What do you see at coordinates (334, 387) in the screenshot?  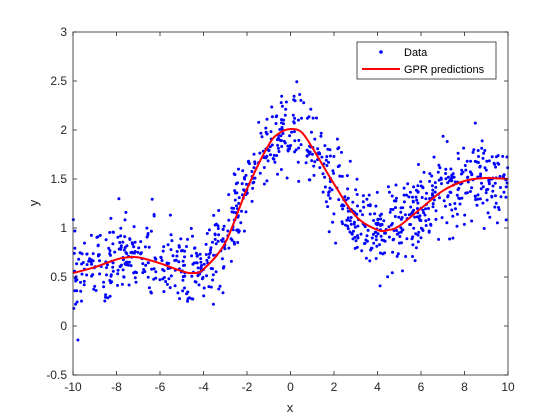 I see `x-tick-label: 2` at bounding box center [334, 387].